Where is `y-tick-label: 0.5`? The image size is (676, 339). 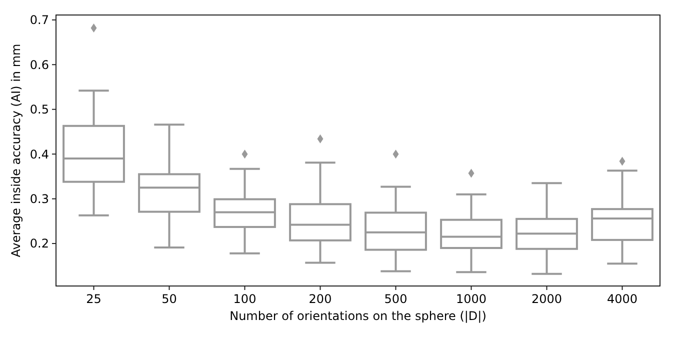
y-tick-label: 0.5 is located at coordinates (39, 109).